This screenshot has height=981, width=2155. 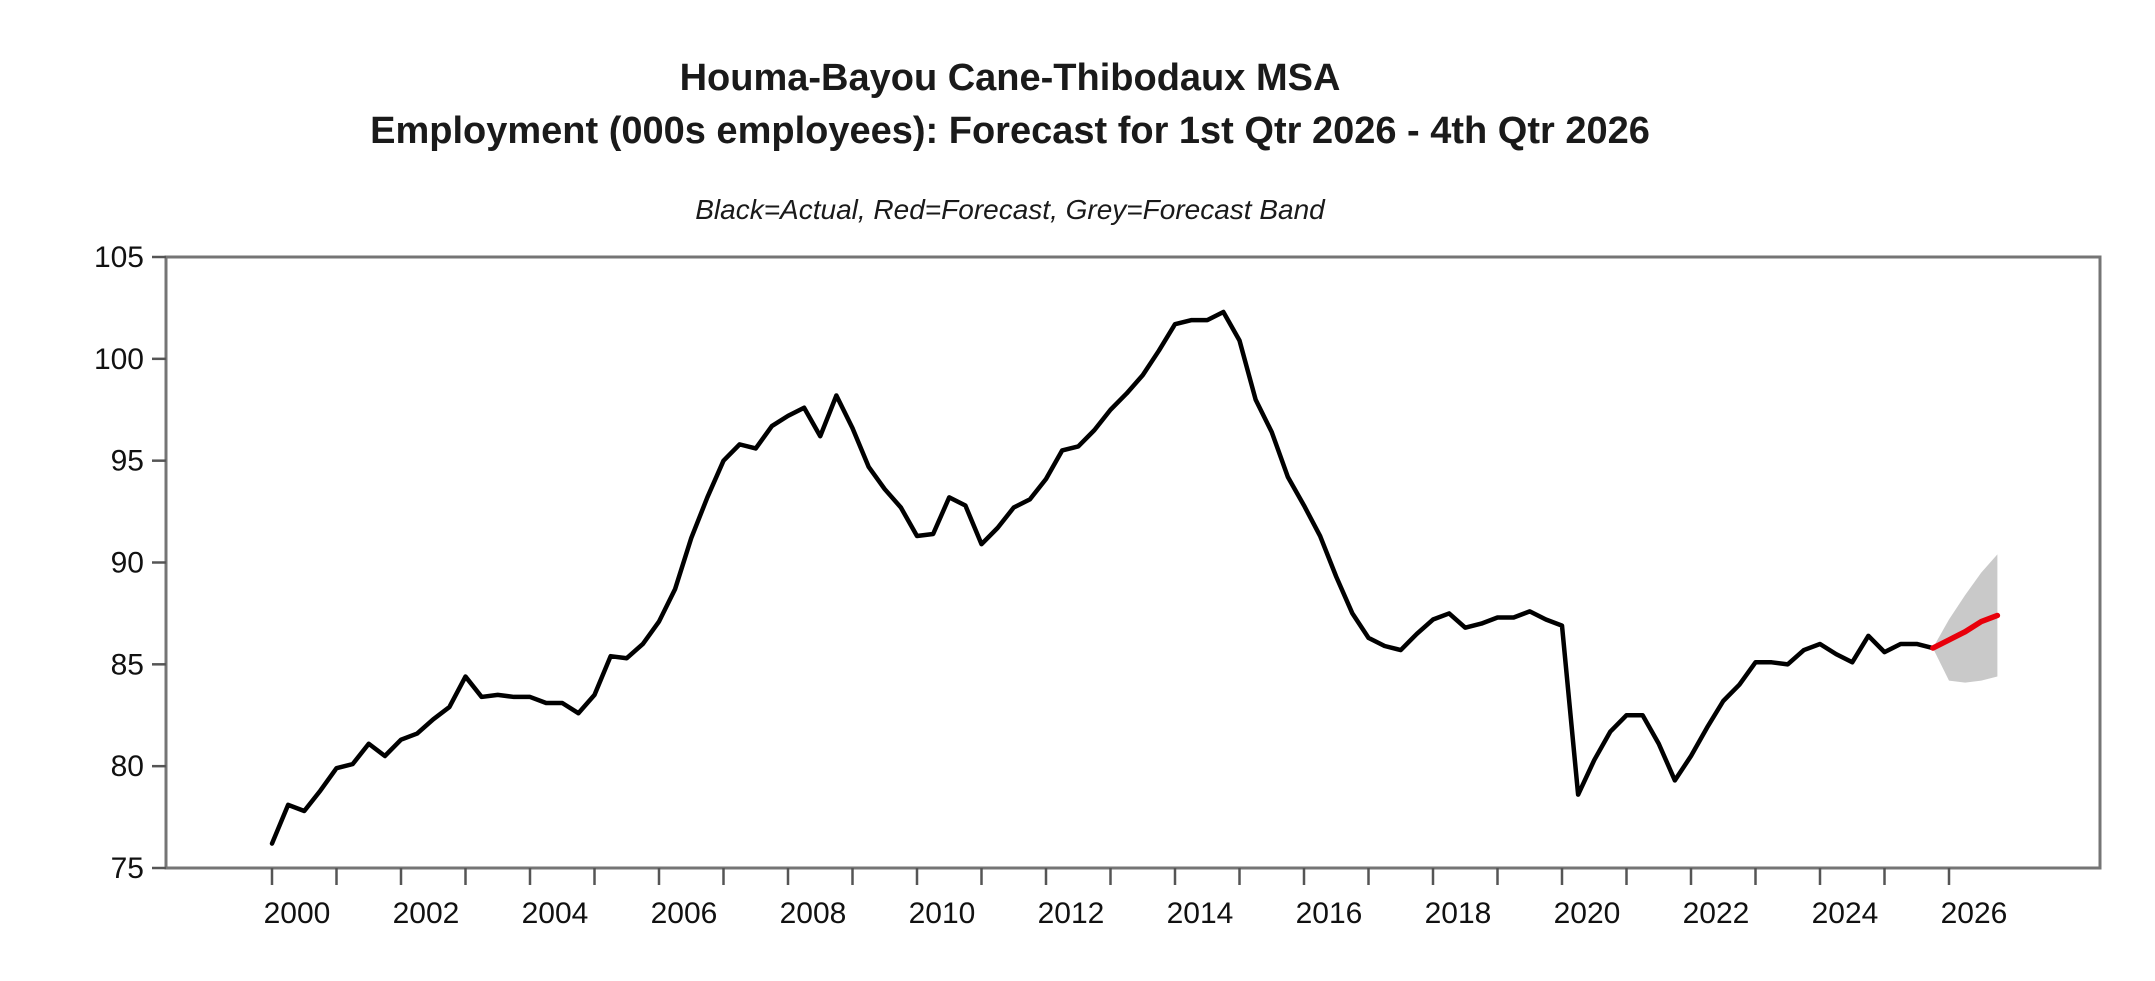 What do you see at coordinates (426, 913) in the screenshot?
I see `x-axis-label: 2002` at bounding box center [426, 913].